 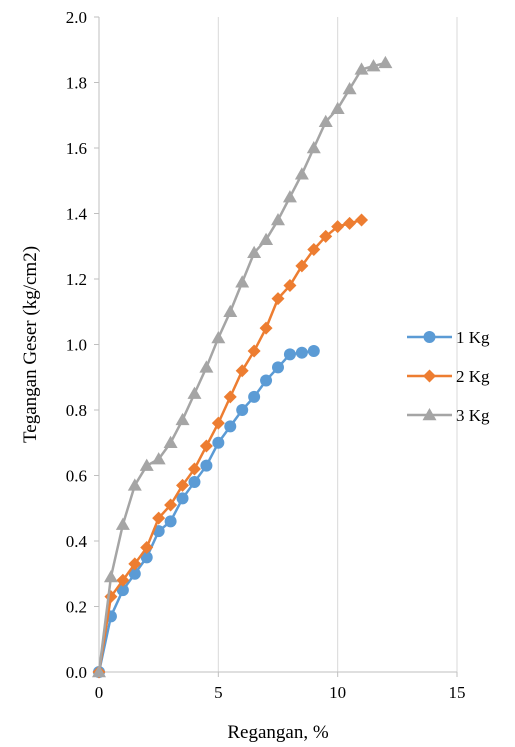 What do you see at coordinates (76, 83) in the screenshot?
I see `y-tick-label: 1.8` at bounding box center [76, 83].